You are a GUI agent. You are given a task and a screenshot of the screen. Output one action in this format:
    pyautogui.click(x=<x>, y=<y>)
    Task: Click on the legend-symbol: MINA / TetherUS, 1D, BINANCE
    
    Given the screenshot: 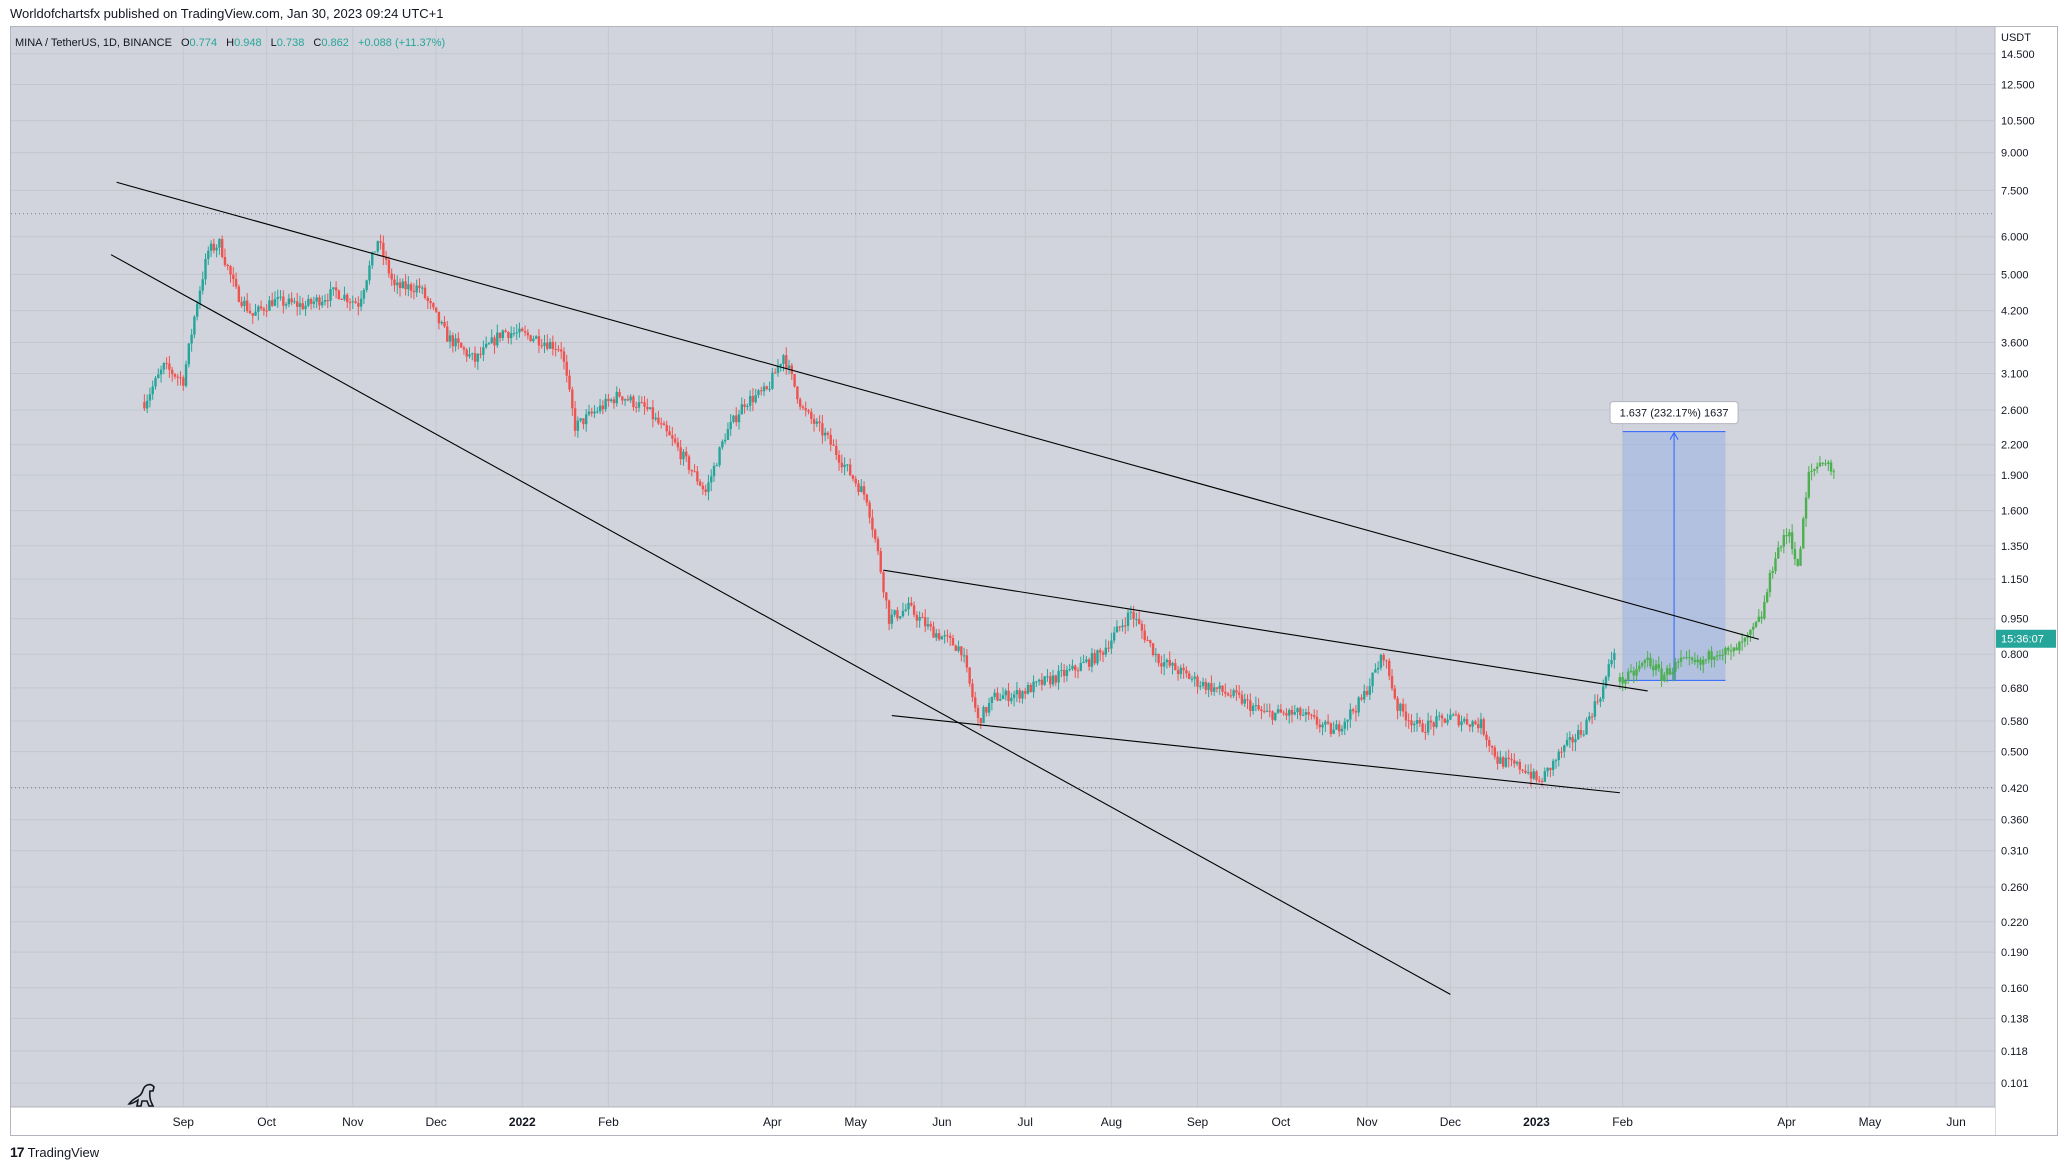 What is the action you would take?
    pyautogui.click(x=93, y=43)
    